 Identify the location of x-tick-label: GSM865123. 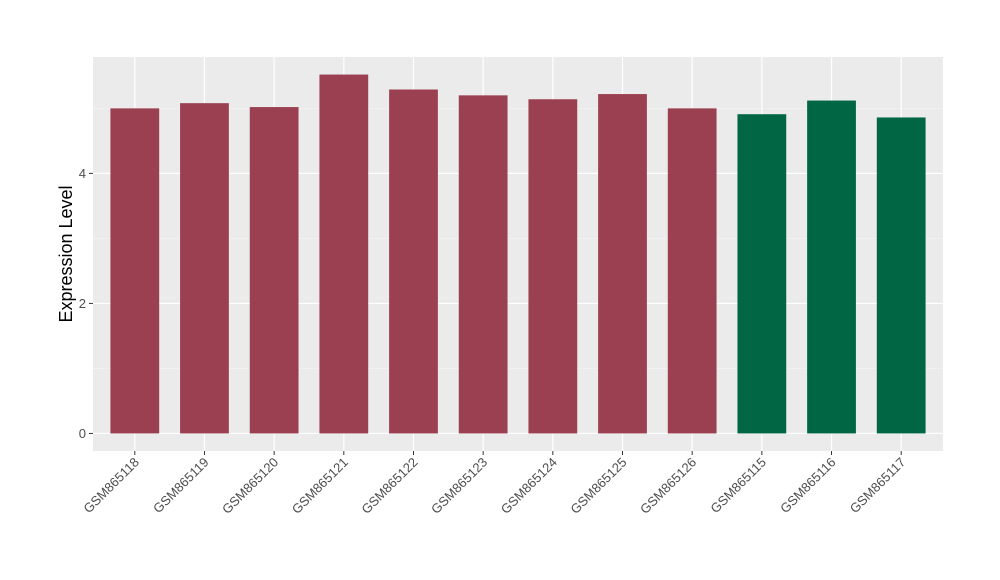
(459, 486).